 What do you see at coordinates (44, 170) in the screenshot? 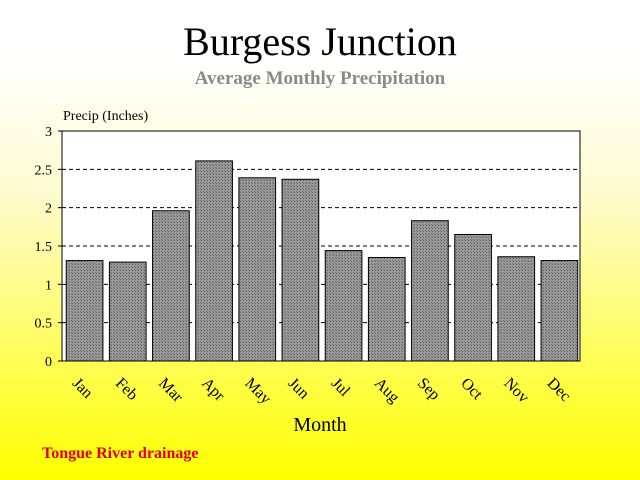
I see `y-tick-label: 2.5` at bounding box center [44, 170].